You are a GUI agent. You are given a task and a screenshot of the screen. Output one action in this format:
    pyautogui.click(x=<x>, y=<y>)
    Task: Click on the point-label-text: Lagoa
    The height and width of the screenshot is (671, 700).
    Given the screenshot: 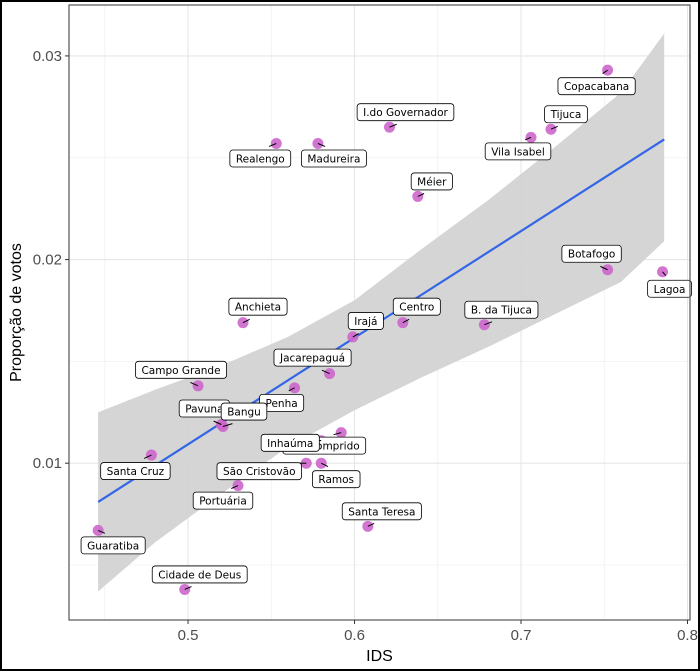 What is the action you would take?
    pyautogui.click(x=670, y=290)
    